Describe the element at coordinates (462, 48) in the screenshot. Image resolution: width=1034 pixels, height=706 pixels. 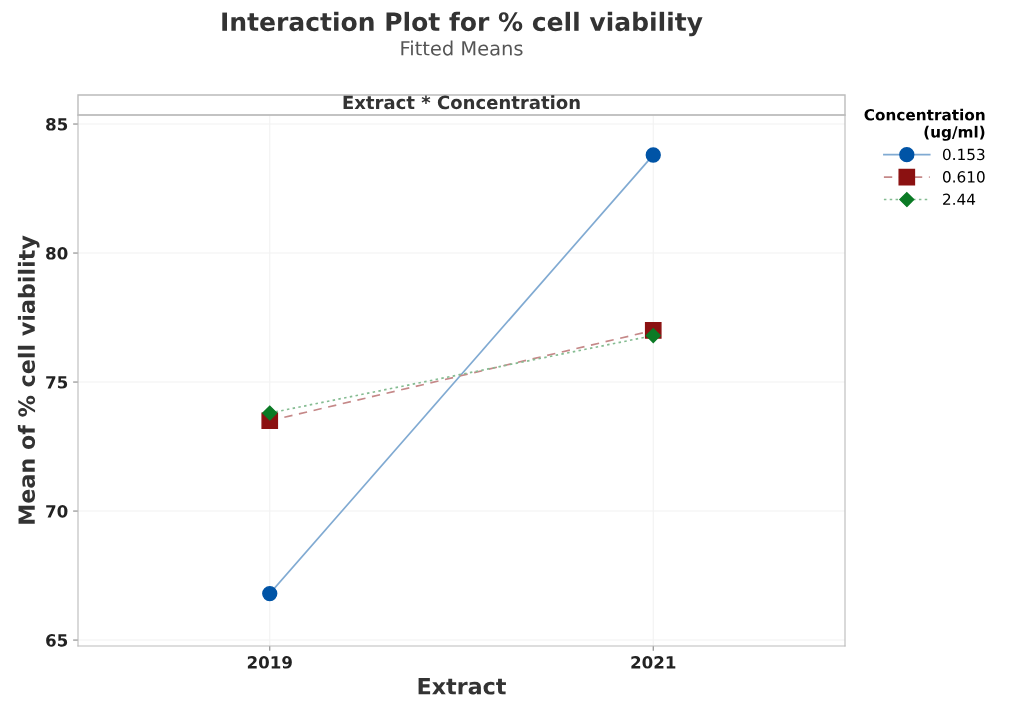
I see `chart-subtitle: Fitted Means` at that location.